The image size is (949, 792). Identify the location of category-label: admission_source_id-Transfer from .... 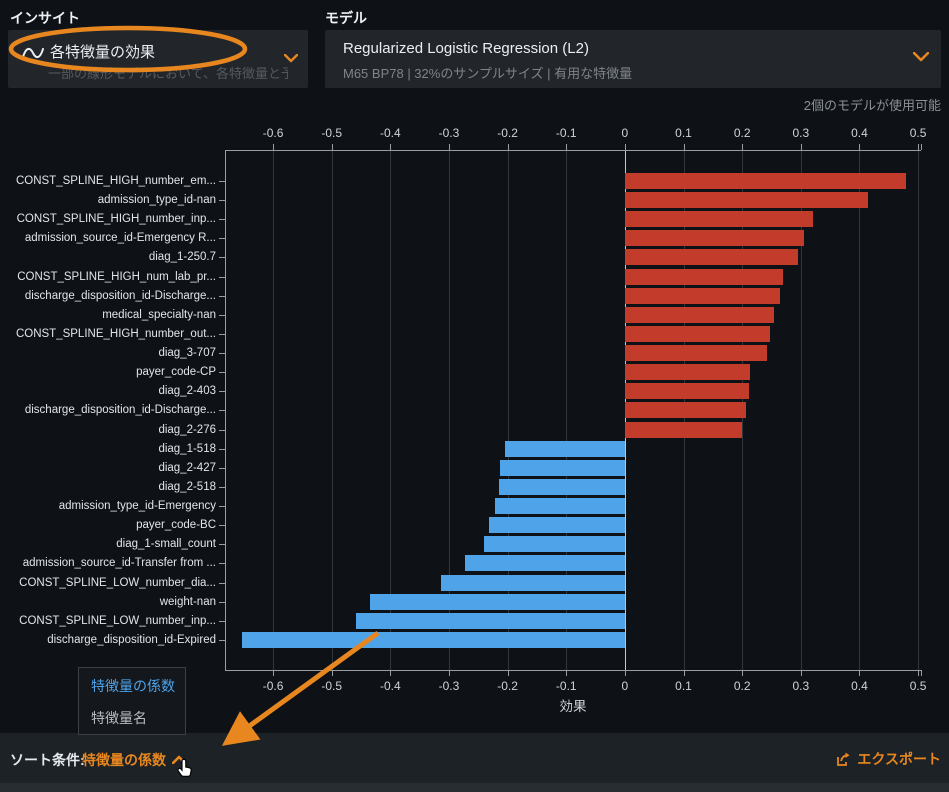
(119, 563).